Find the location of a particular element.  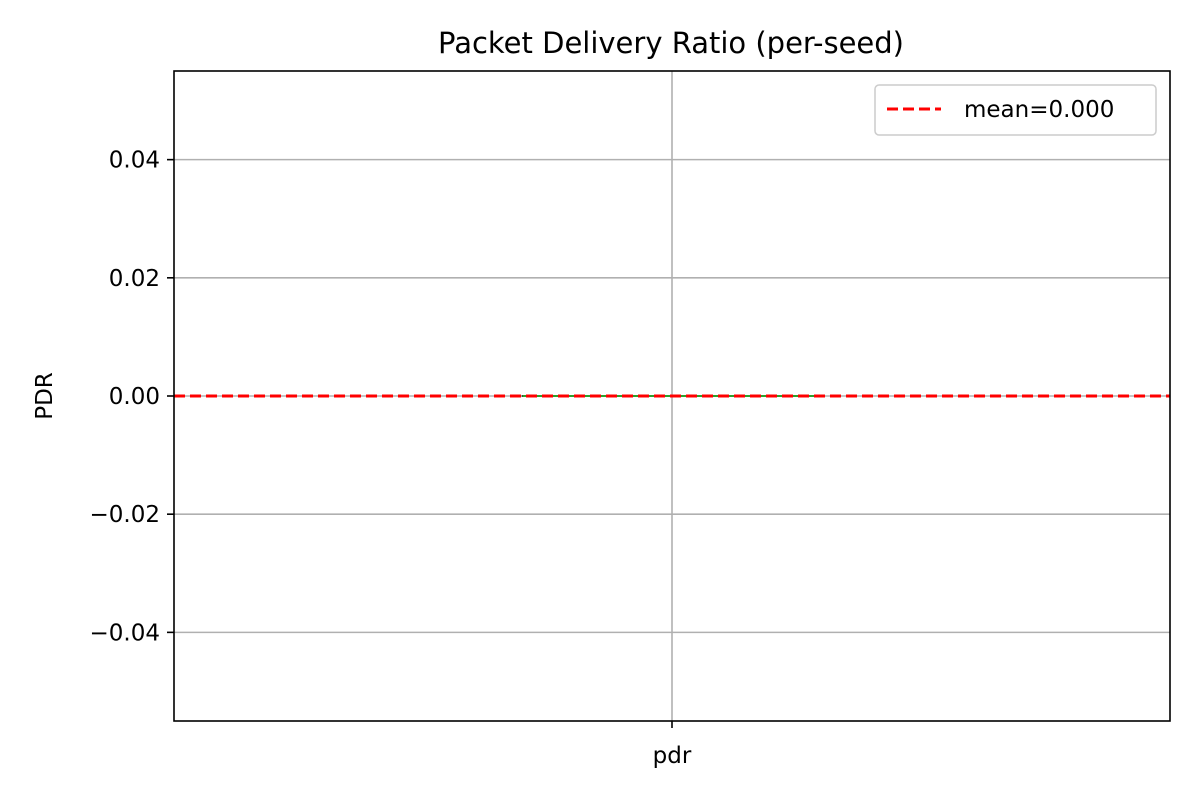

legend: mean=0.000 is located at coordinates (1015, 110).